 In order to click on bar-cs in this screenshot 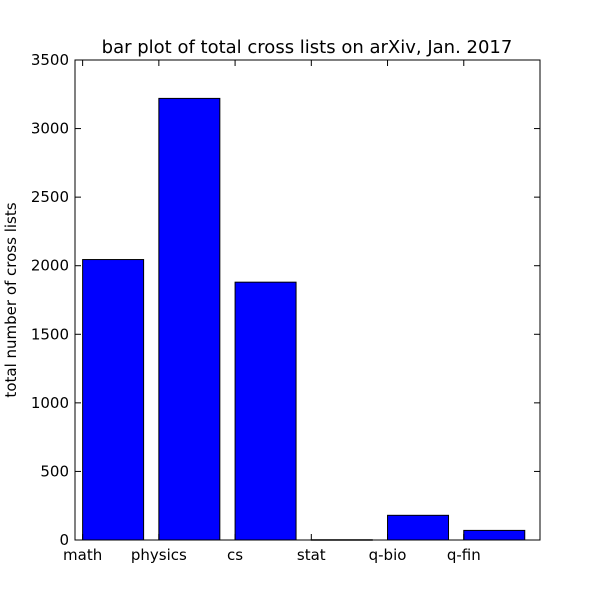, I will do `click(265, 411)`.